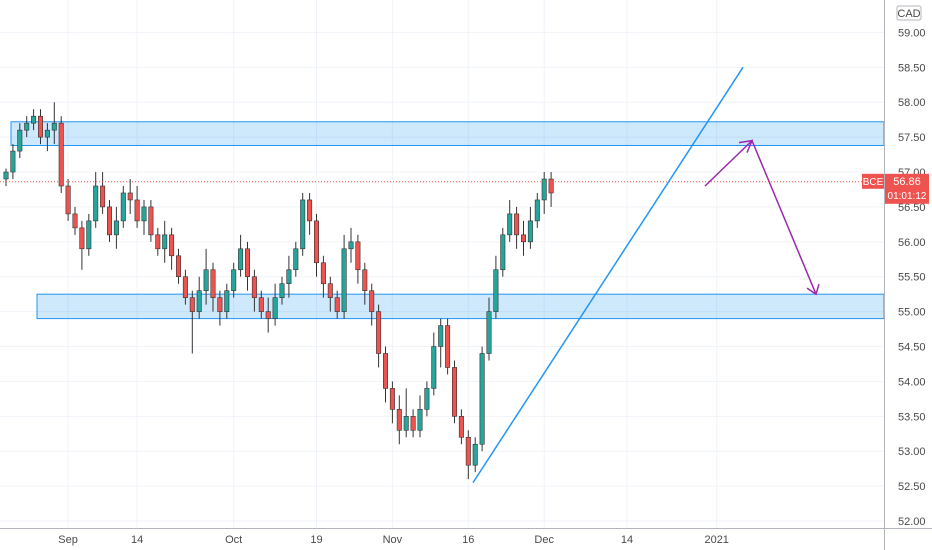  Describe the element at coordinates (468, 540) in the screenshot. I see `x-tick-label: 16` at that location.